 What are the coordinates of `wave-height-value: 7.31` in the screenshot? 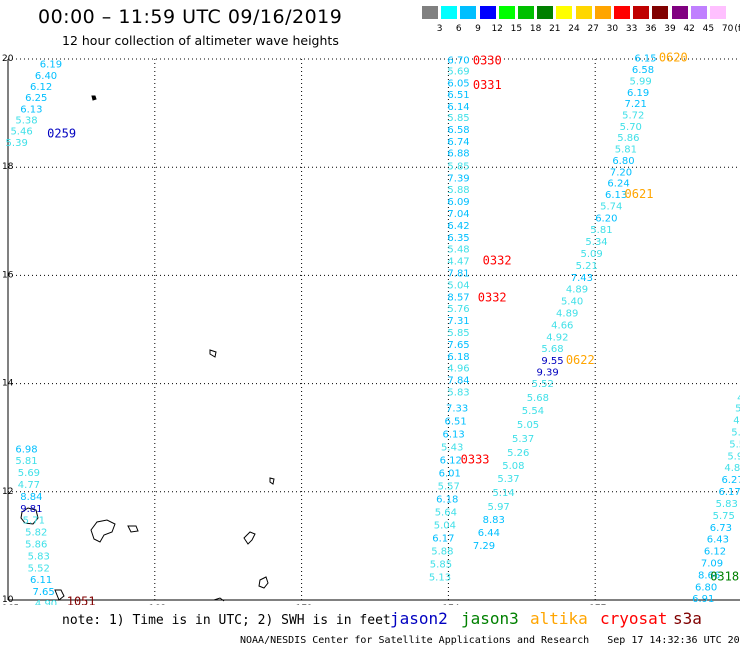 It's located at (458, 321).